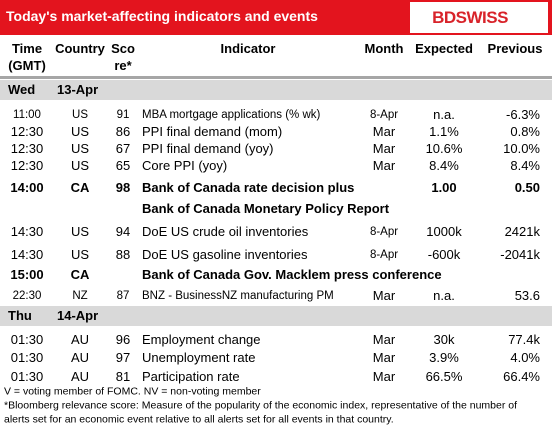 The height and width of the screenshot is (428, 552). What do you see at coordinates (225, 254) in the screenshot?
I see `indicator: DoE US gasoline inventories` at bounding box center [225, 254].